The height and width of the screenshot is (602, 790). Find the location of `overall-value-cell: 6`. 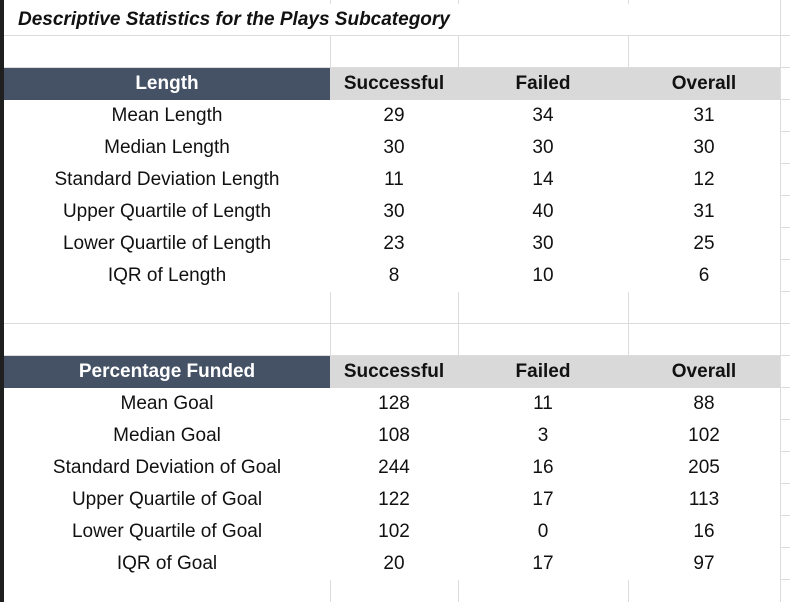

overall-value-cell: 6 is located at coordinates (704, 276).